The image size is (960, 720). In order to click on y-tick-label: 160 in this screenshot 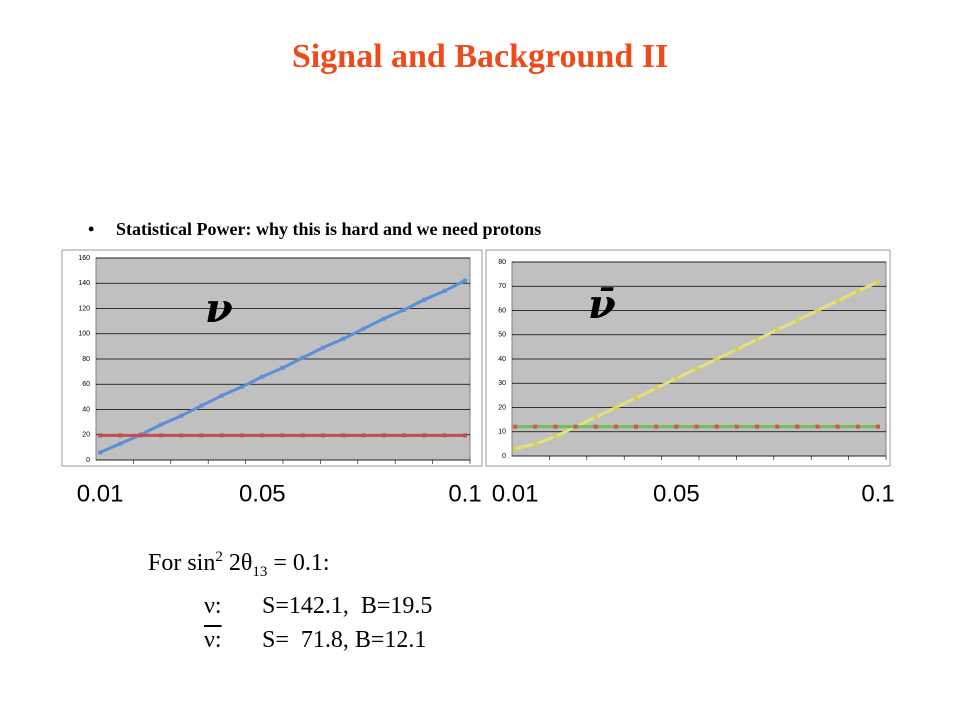, I will do `click(84, 258)`.